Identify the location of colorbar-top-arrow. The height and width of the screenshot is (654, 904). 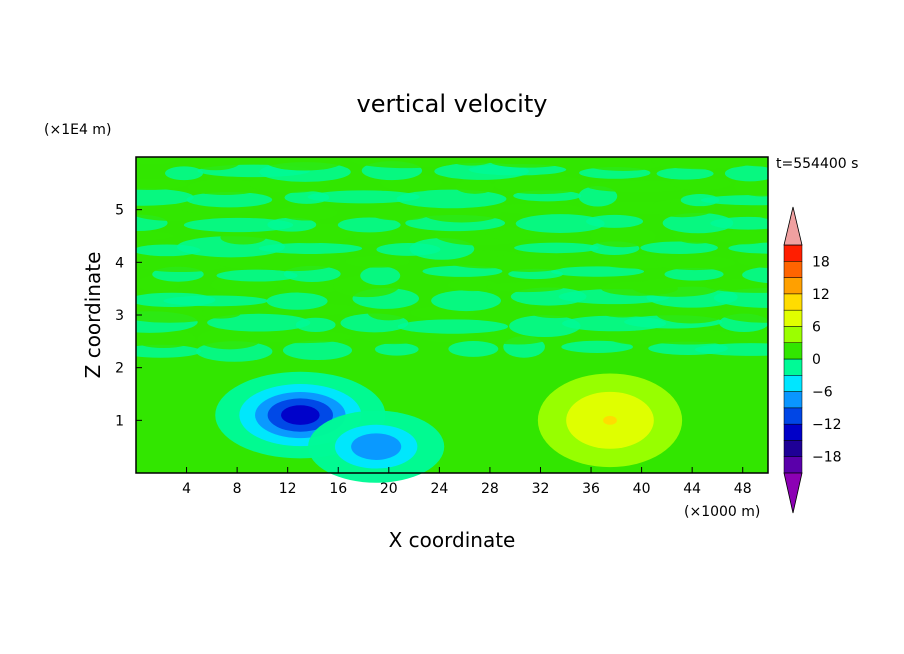
(793, 226).